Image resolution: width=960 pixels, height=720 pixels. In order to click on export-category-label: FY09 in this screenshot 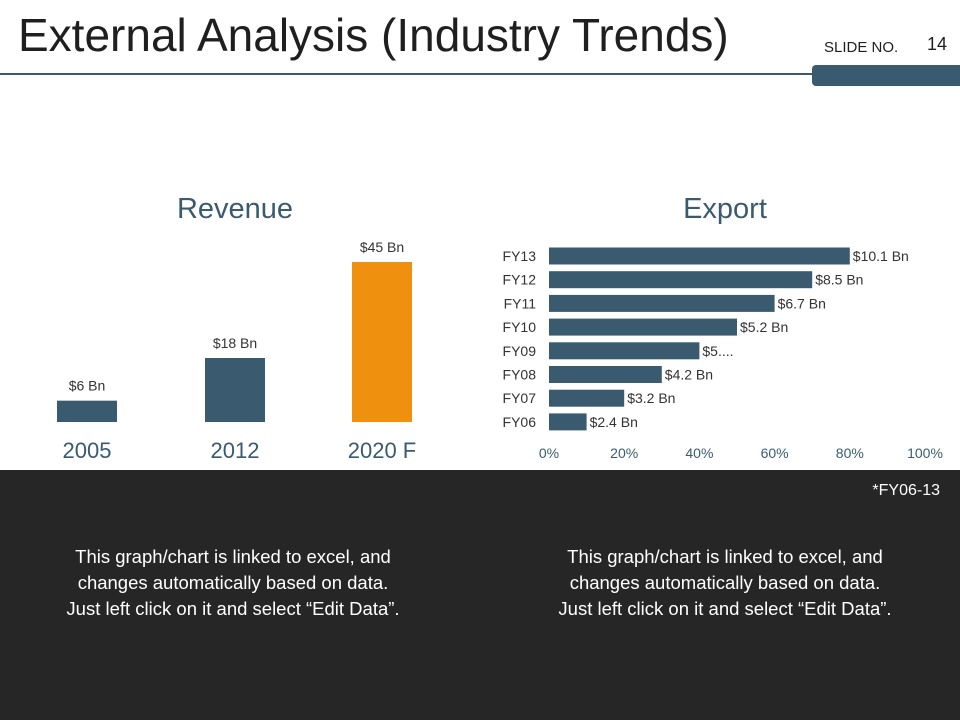, I will do `click(520, 351)`.